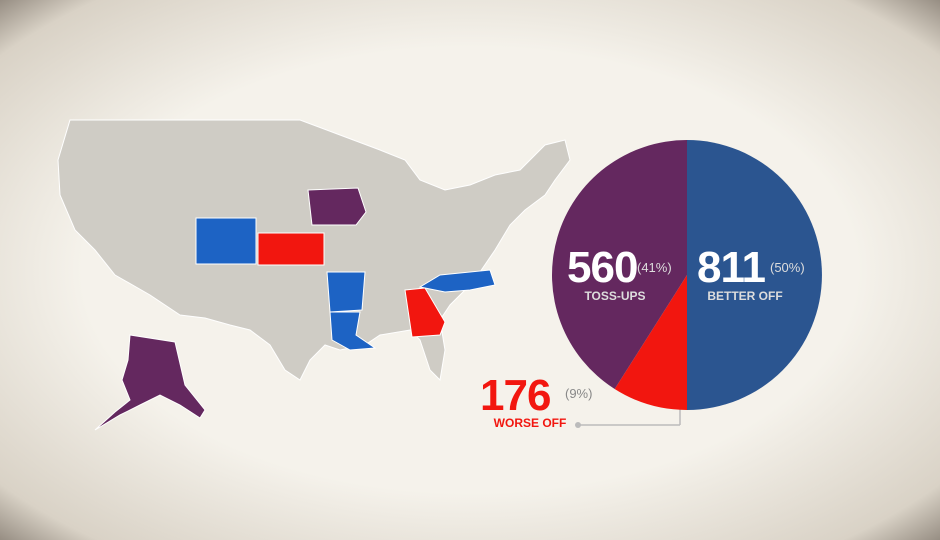  I want to click on count-label: 560, so click(602, 267).